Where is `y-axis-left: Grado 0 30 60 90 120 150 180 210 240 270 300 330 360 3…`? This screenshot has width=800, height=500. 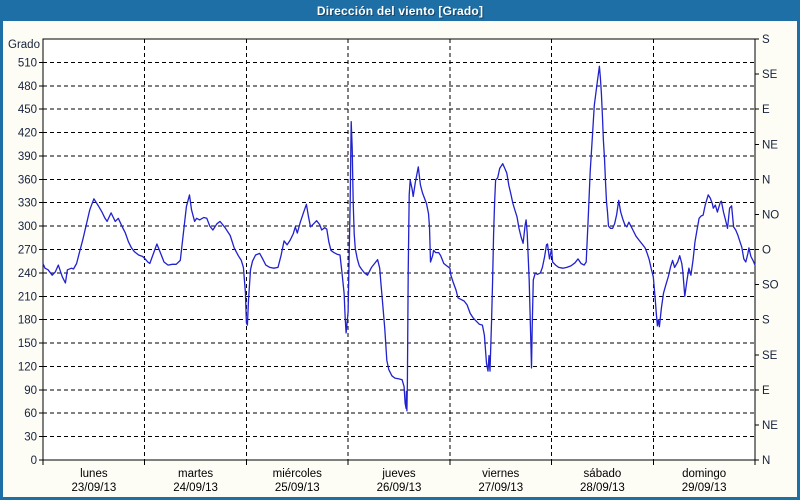
y-axis-left: Grado 0 30 60 90 120 150 180 210 240 270 300 330 360 3… is located at coordinates (25, 253).